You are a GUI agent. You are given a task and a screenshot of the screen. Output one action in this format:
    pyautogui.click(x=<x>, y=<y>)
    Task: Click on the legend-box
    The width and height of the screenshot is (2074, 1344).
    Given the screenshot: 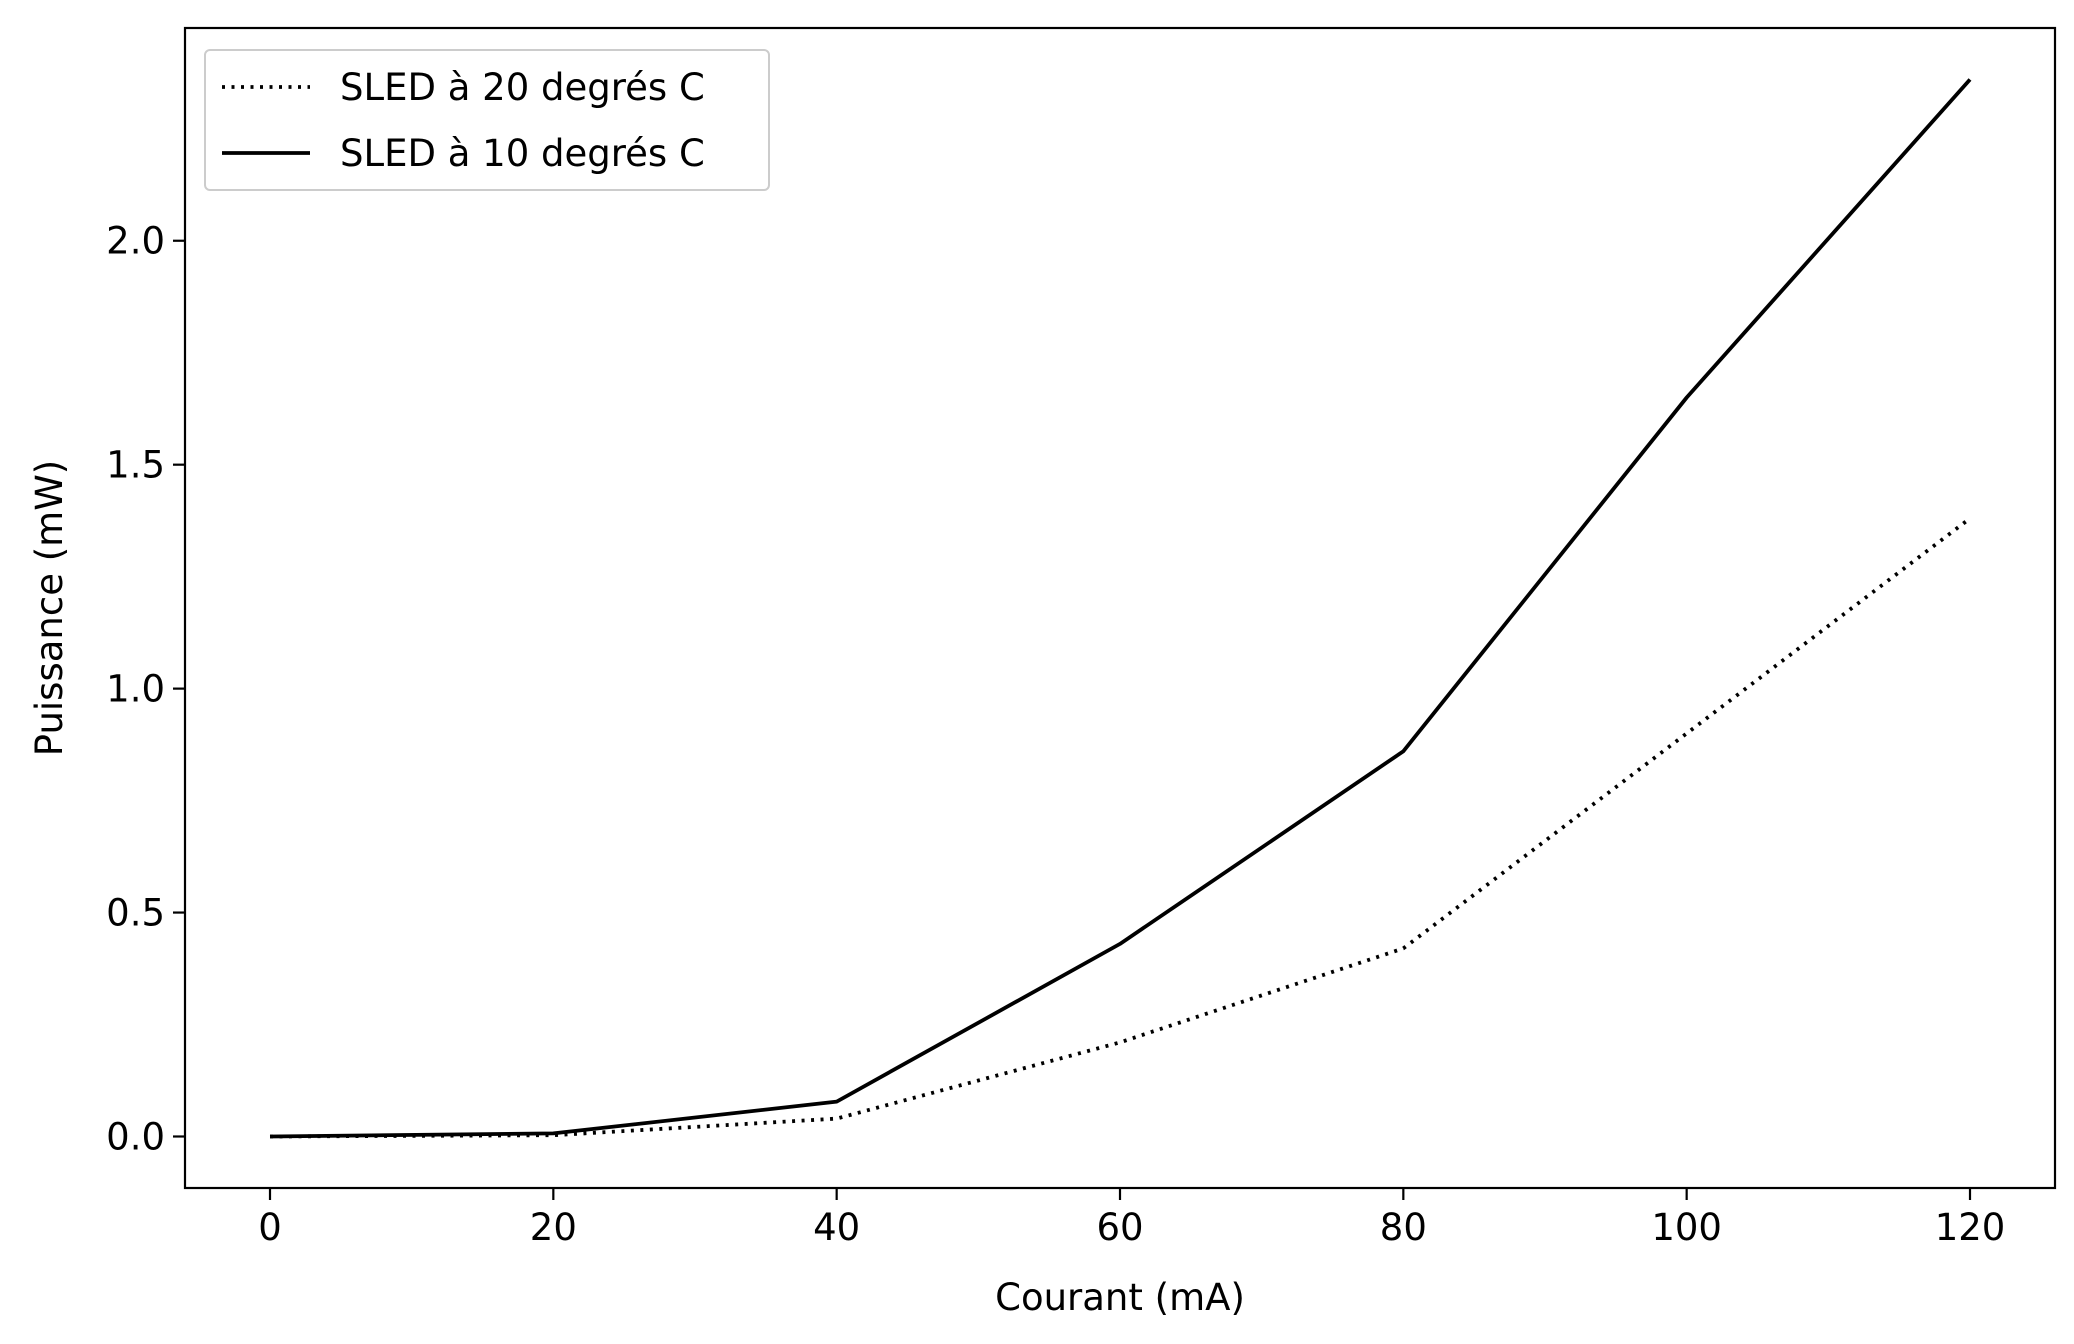 What is the action you would take?
    pyautogui.click(x=487, y=120)
    